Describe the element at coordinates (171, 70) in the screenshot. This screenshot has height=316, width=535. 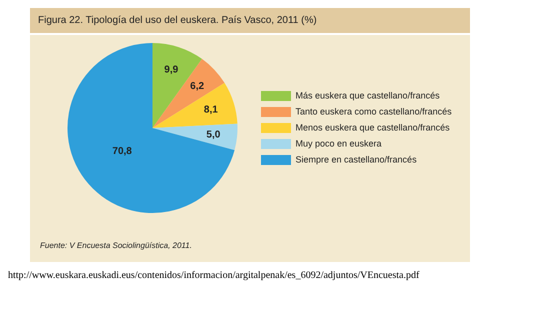
I see `data-label: 9,9` at that location.